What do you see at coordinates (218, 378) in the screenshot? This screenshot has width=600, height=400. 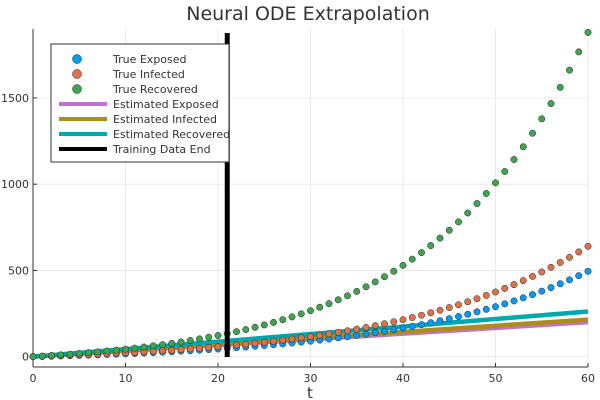 I see `x-tick-label: 20` at bounding box center [218, 378].